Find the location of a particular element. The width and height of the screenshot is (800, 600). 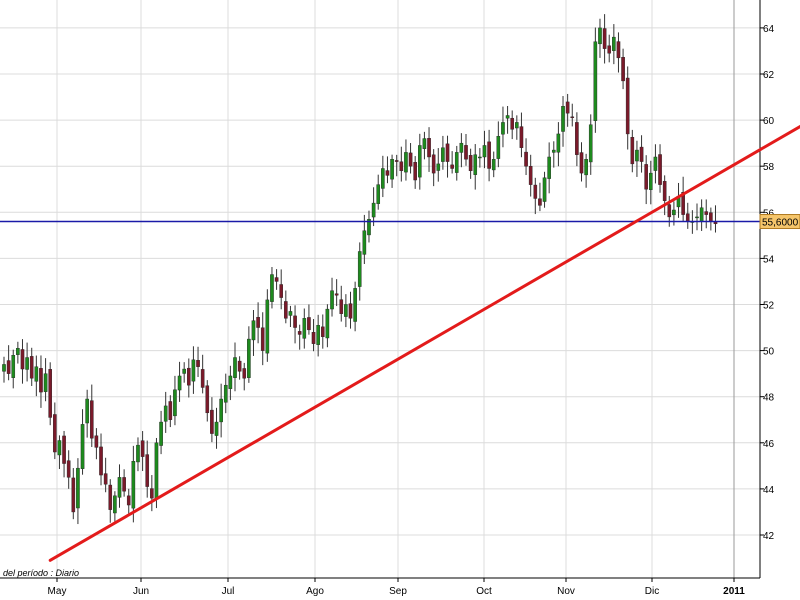

y-tick-label: 62 is located at coordinates (769, 75).